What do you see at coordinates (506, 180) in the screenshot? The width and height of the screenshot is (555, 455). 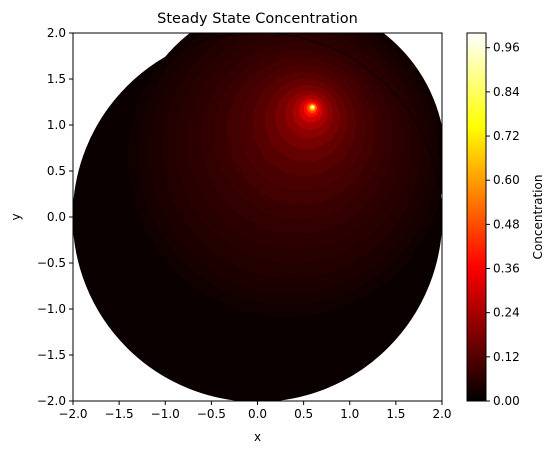 I see `colorbar-tick-label: 0.60` at bounding box center [506, 180].